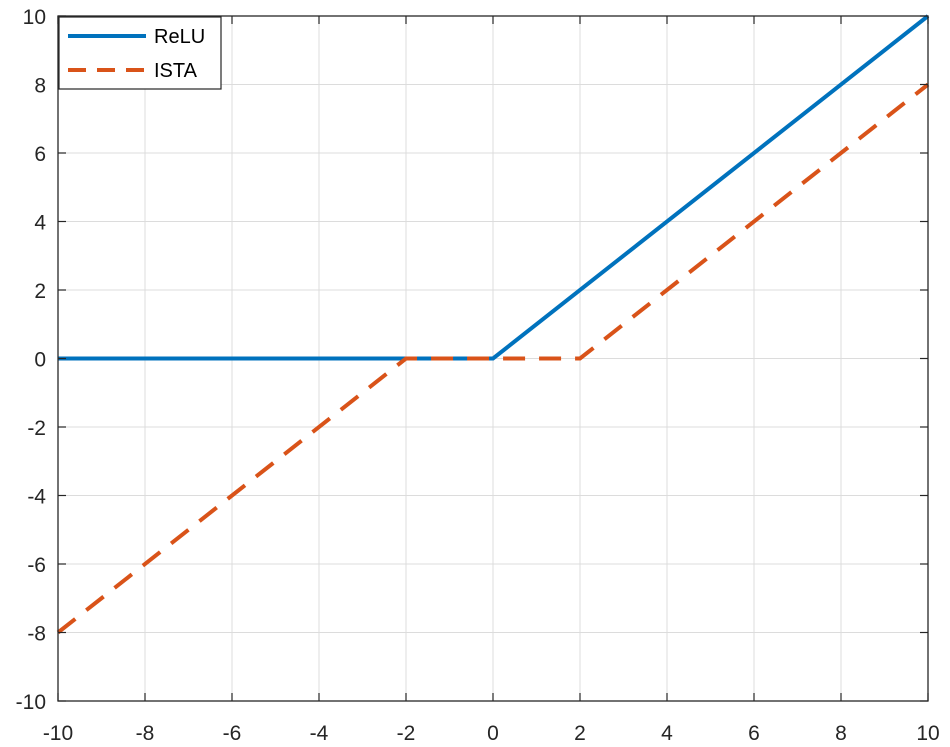 The height and width of the screenshot is (747, 950). Describe the element at coordinates (58, 733) in the screenshot. I see `x-tick-label: -10` at that location.